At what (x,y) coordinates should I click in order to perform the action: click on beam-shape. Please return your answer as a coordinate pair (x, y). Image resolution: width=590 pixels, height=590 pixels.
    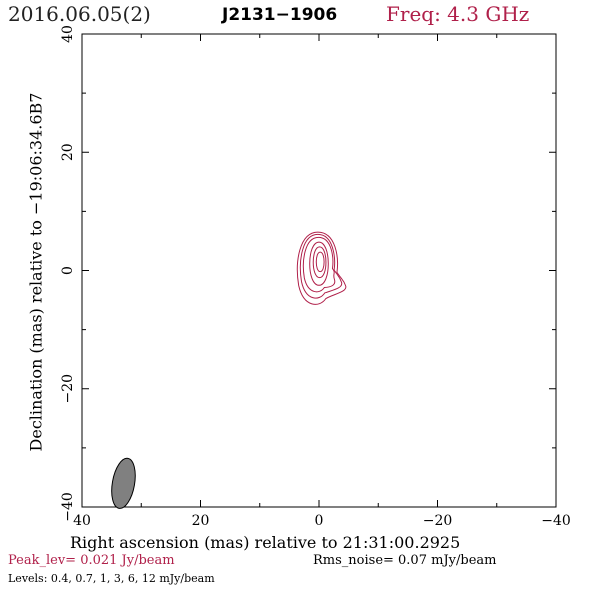
    Looking at the image, I should click on (123, 483).